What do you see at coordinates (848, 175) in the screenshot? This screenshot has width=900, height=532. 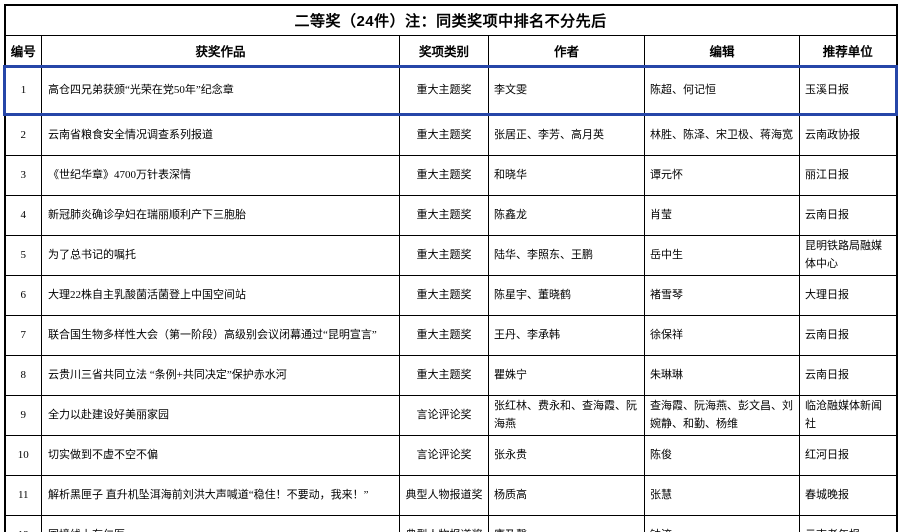 I see `cell-recommend-unit: 丽江日报` at bounding box center [848, 175].